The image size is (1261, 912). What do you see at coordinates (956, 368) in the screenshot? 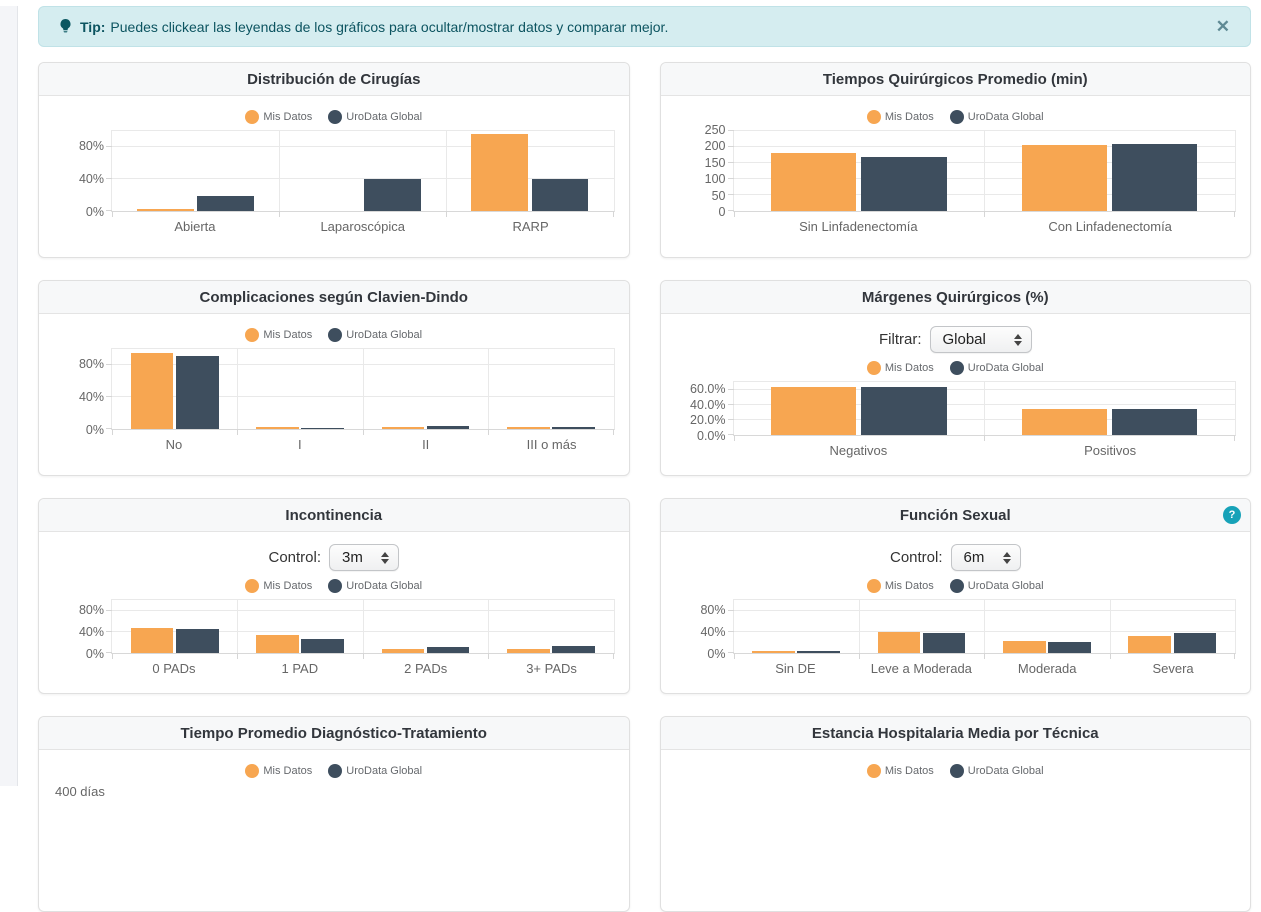
I see `urodata-global-marker-icon` at bounding box center [956, 368].